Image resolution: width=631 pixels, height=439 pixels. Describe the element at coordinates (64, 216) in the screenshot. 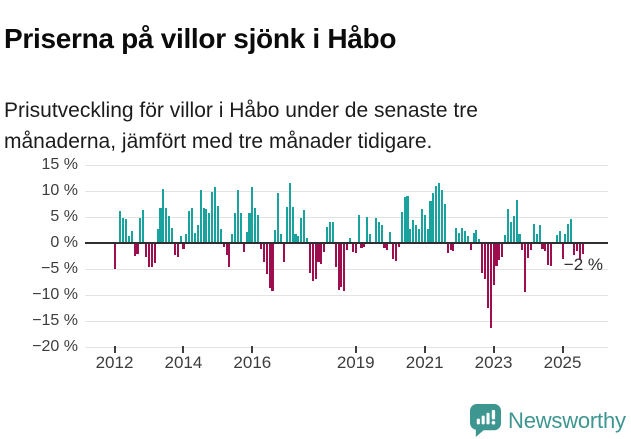

I see `y-tick-label: 5 %` at that location.